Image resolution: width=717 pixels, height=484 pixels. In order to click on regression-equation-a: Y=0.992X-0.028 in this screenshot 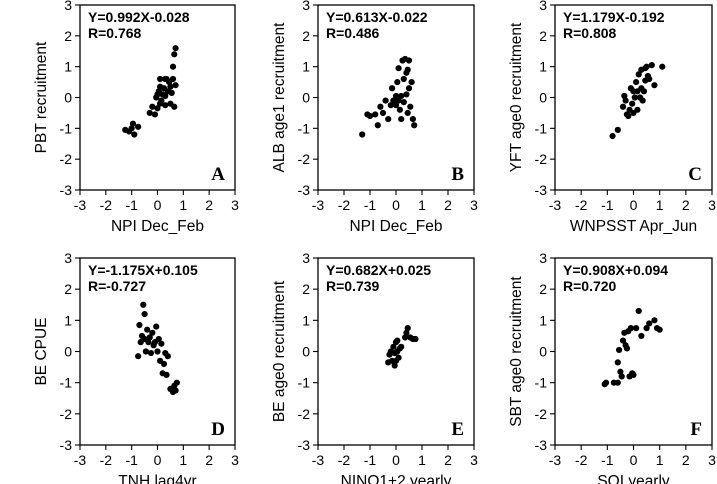, I will do `click(139, 17)`.